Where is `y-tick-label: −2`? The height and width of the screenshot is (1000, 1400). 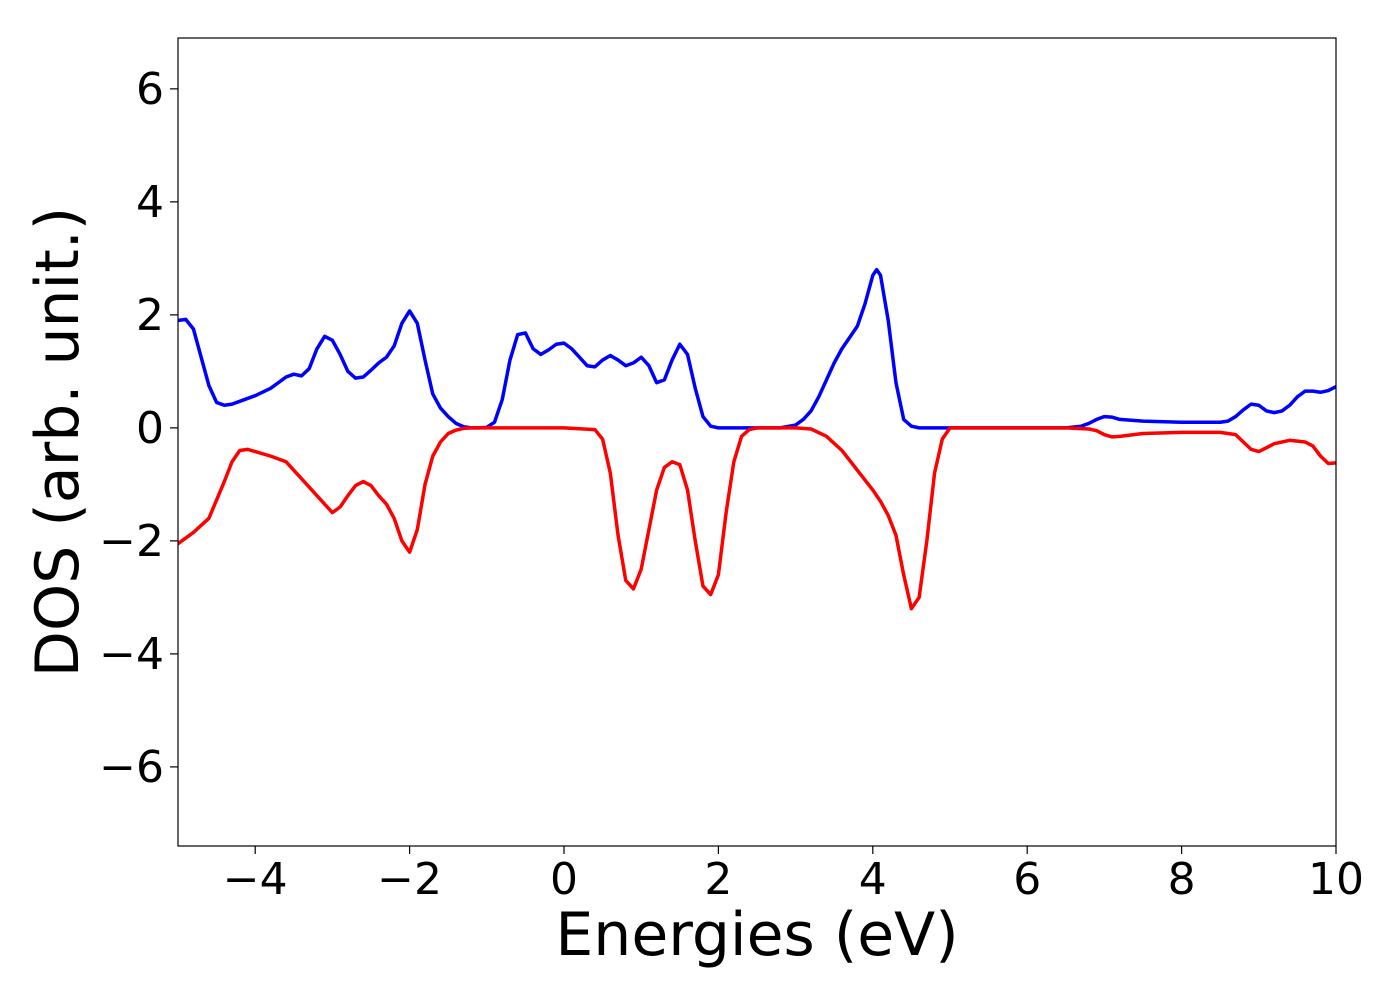 y-tick-label: −2 is located at coordinates (131, 541).